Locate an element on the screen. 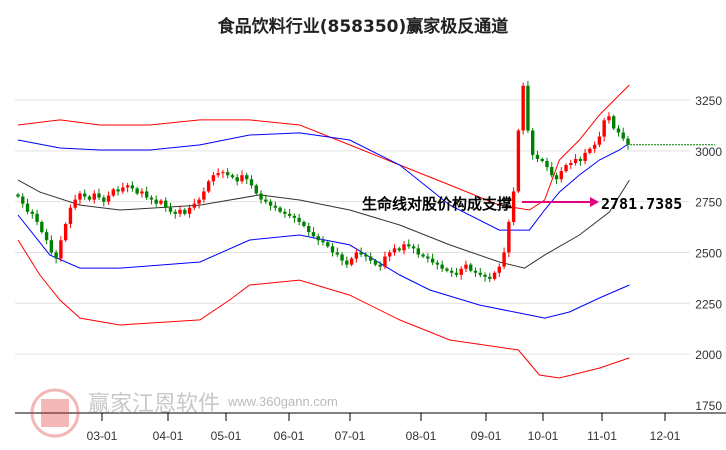  x-tick-label: 12-01 is located at coordinates (665, 436).